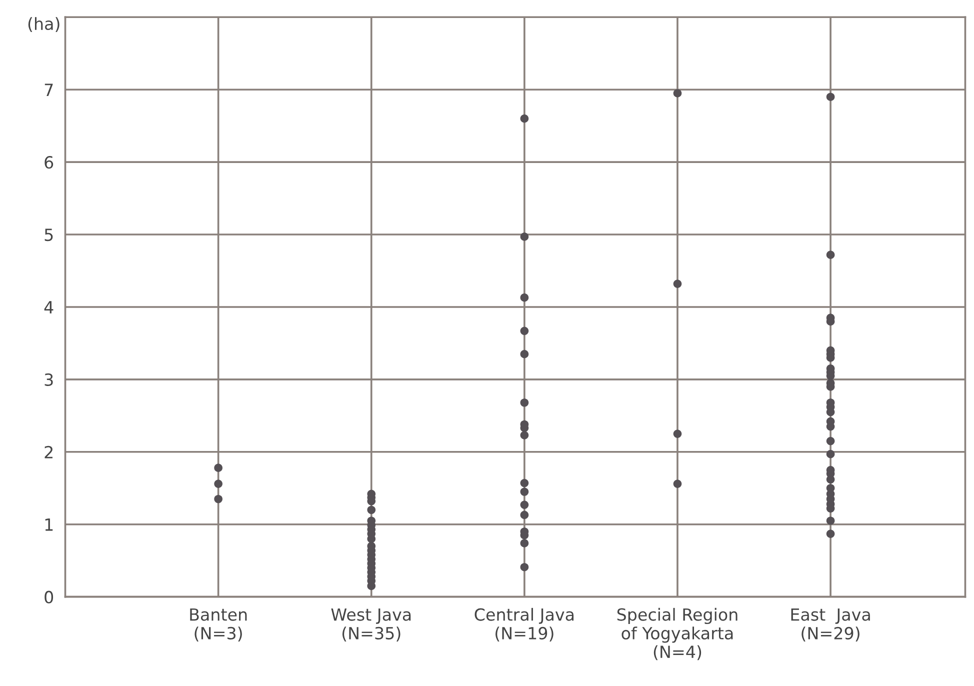  What do you see at coordinates (44, 24) in the screenshot?
I see `y-axis-title: (ha)` at bounding box center [44, 24].